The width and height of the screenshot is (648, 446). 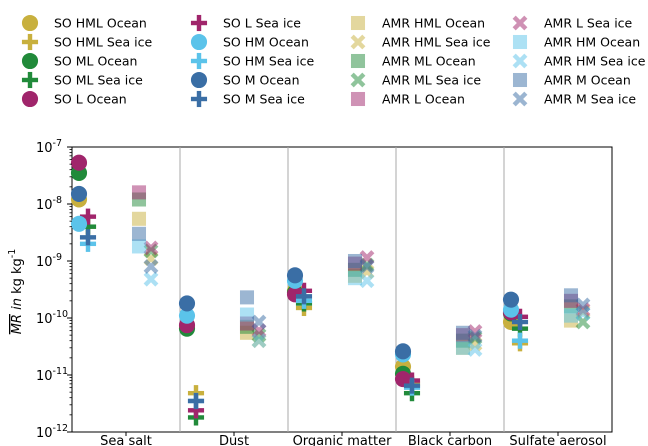 I want to click on legend-label-amr-l-sea-ice: AMR L Sea ice, so click(x=588, y=23).